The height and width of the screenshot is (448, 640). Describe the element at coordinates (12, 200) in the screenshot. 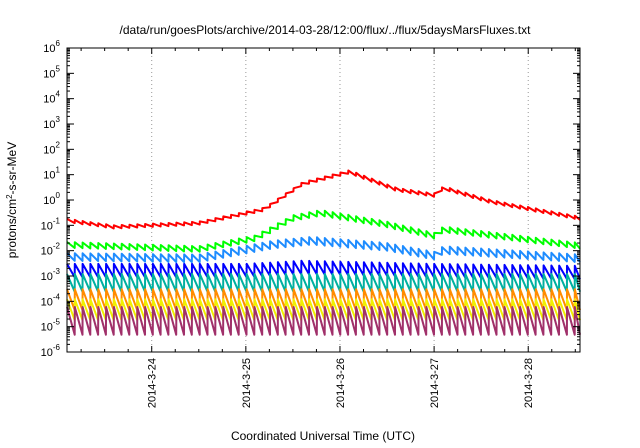

I see `y-axis-label: protons/cm2-s-sr-MeV` at that location.